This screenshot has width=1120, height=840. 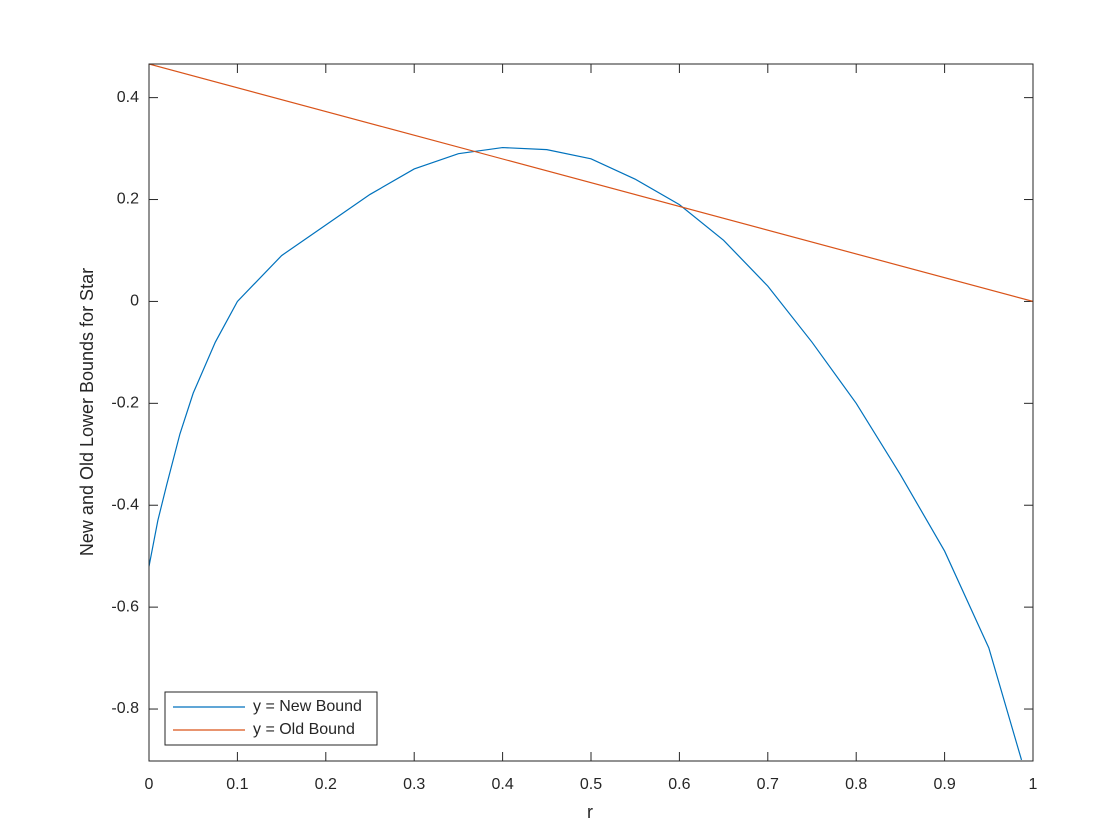 What do you see at coordinates (326, 784) in the screenshot?
I see `x-tick-label: 0.2` at bounding box center [326, 784].